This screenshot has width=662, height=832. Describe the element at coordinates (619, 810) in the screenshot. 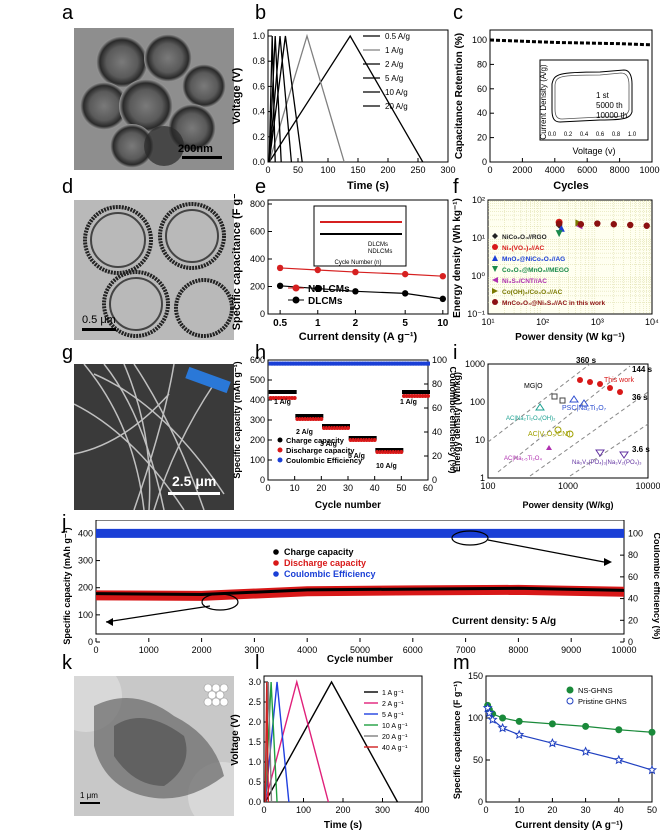

I see `chart-m-xtick-label-4: 40` at that location.